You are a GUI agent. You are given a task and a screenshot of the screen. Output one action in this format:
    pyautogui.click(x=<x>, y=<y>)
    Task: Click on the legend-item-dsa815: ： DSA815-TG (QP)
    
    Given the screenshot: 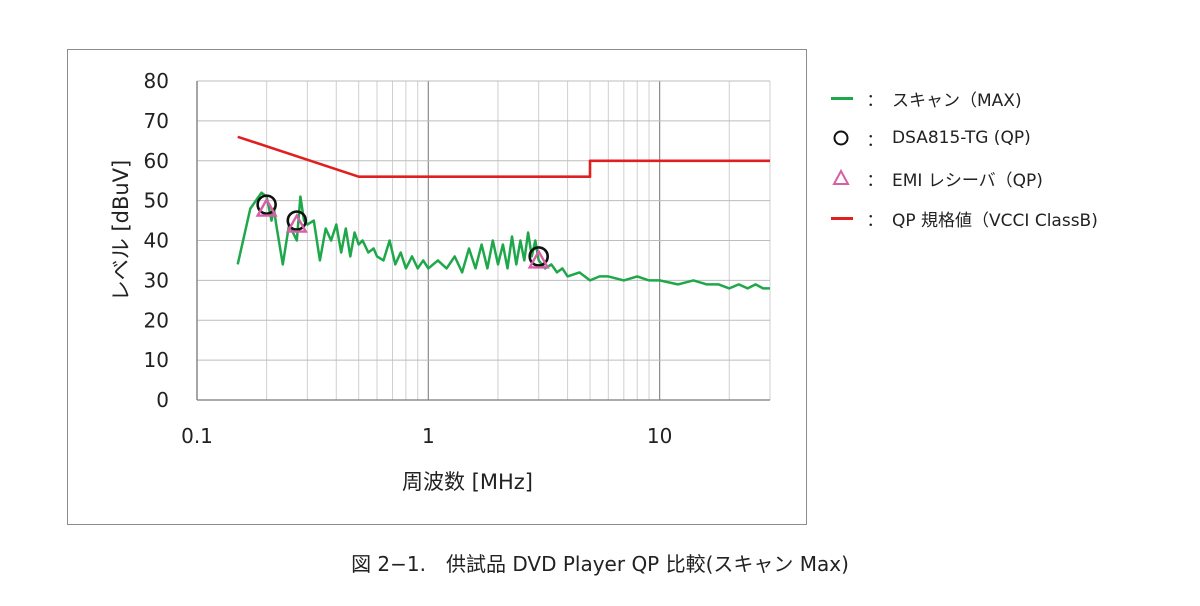 What is the action you would take?
    pyautogui.click(x=963, y=138)
    